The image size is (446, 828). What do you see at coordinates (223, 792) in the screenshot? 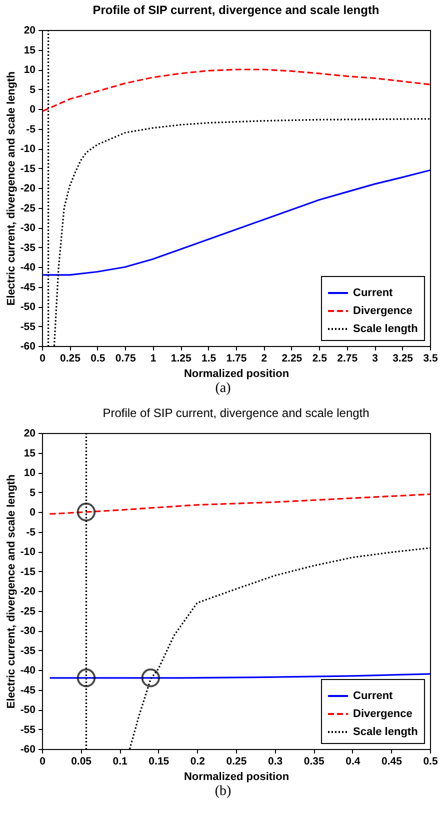
I see `text: (b)` at bounding box center [223, 792].